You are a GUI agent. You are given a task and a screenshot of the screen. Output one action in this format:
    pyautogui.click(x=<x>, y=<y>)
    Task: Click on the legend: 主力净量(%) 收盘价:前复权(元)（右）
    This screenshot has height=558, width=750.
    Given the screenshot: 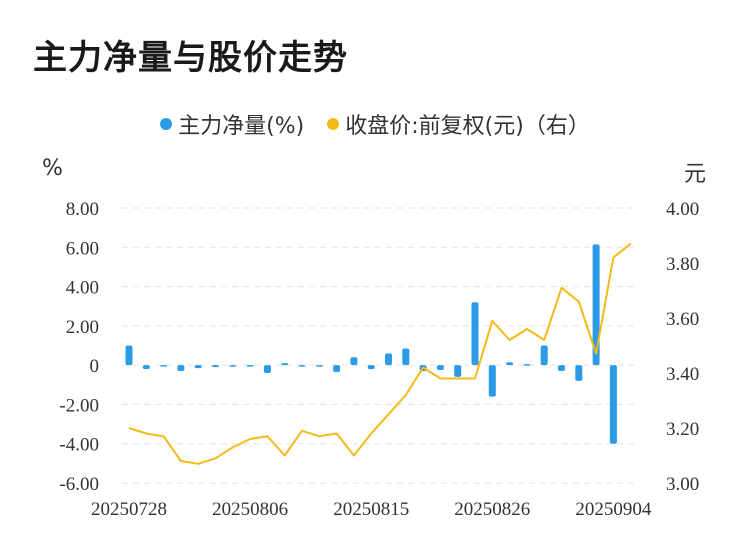 What is the action you would take?
    pyautogui.click(x=375, y=124)
    